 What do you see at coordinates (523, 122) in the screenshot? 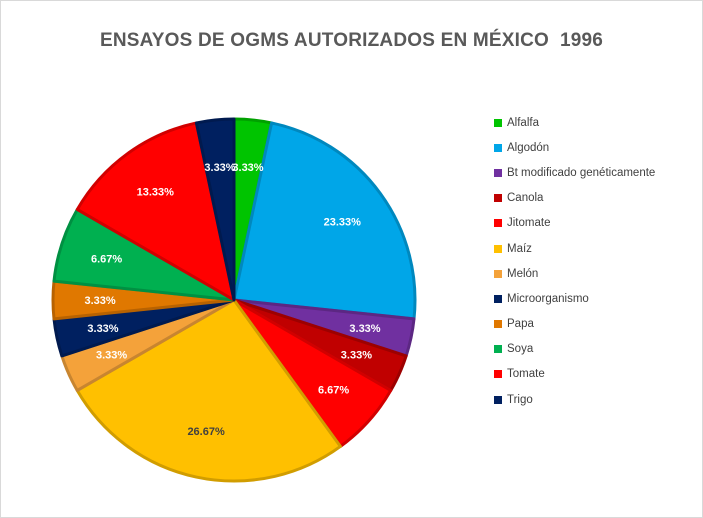
I see `legend-label: Alfalfa` at bounding box center [523, 122].